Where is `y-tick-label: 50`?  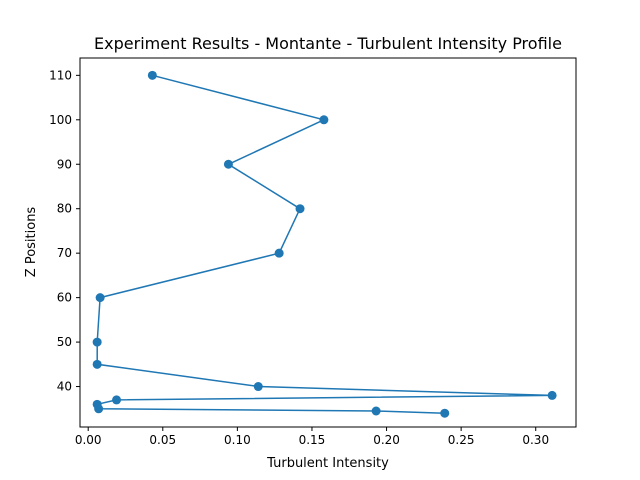
y-tick-label: 50 is located at coordinates (64, 342).